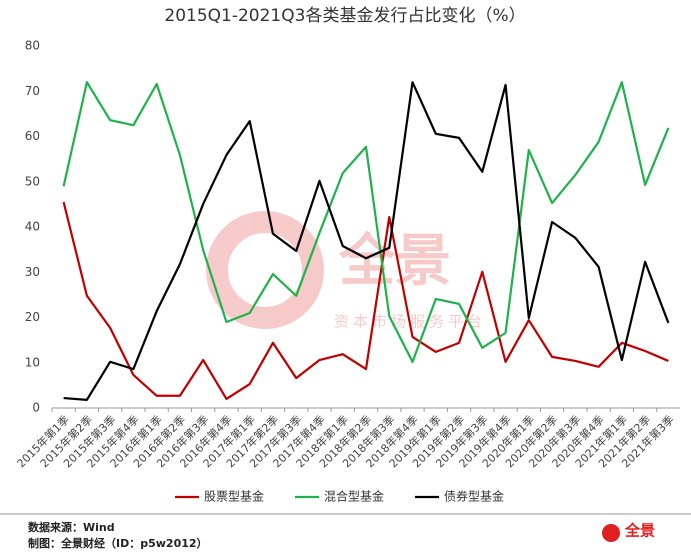  I want to click on y-tick-label: 60, so click(32, 136).